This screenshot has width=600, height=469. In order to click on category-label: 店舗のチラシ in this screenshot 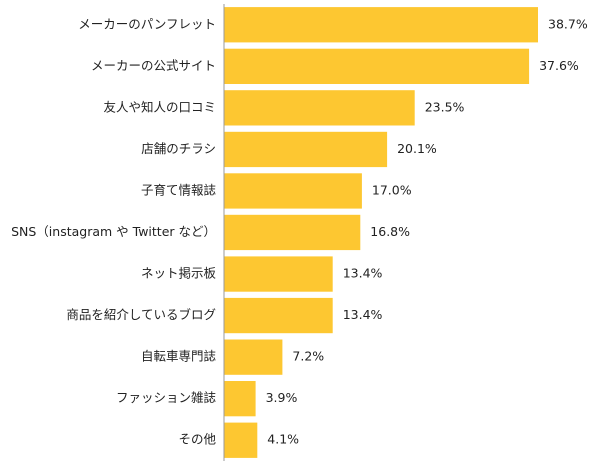, I will do `click(178, 148)`.